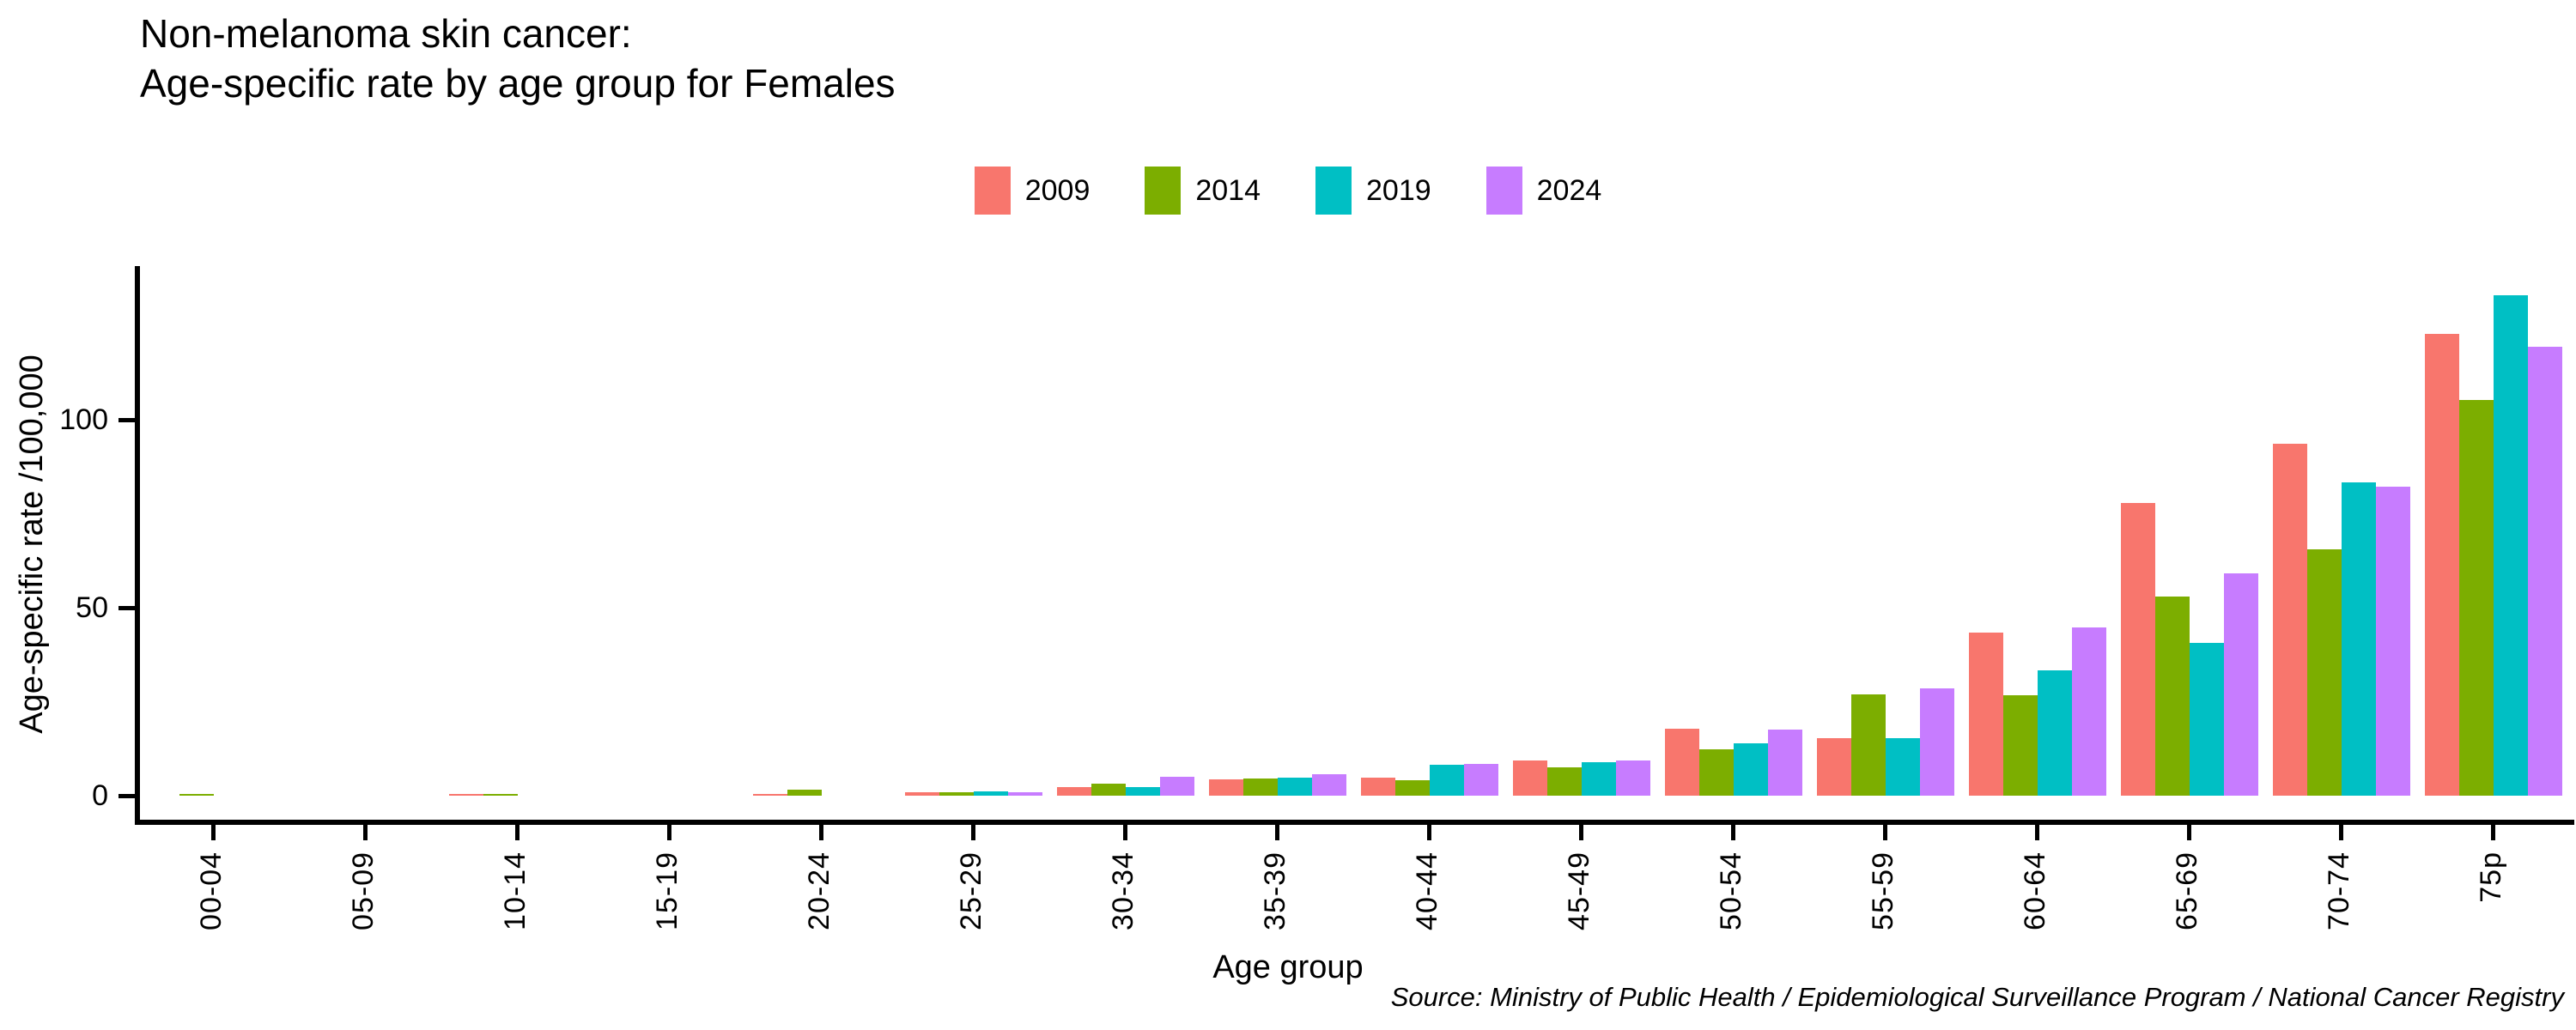 The height and width of the screenshot is (1030, 2576). Describe the element at coordinates (1426, 890) in the screenshot. I see `x-tick-label: 40-44` at that location.